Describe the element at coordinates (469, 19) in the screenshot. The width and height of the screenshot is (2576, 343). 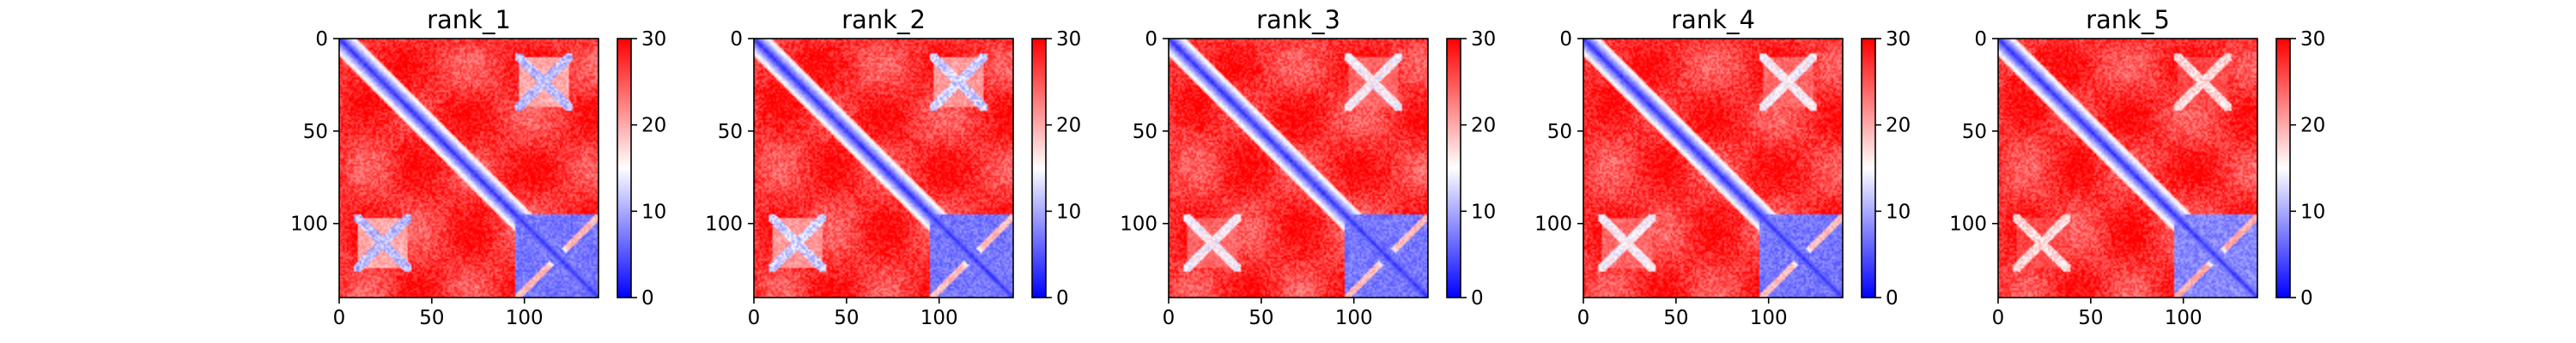
I see `panel-title: rank_1` at that location.